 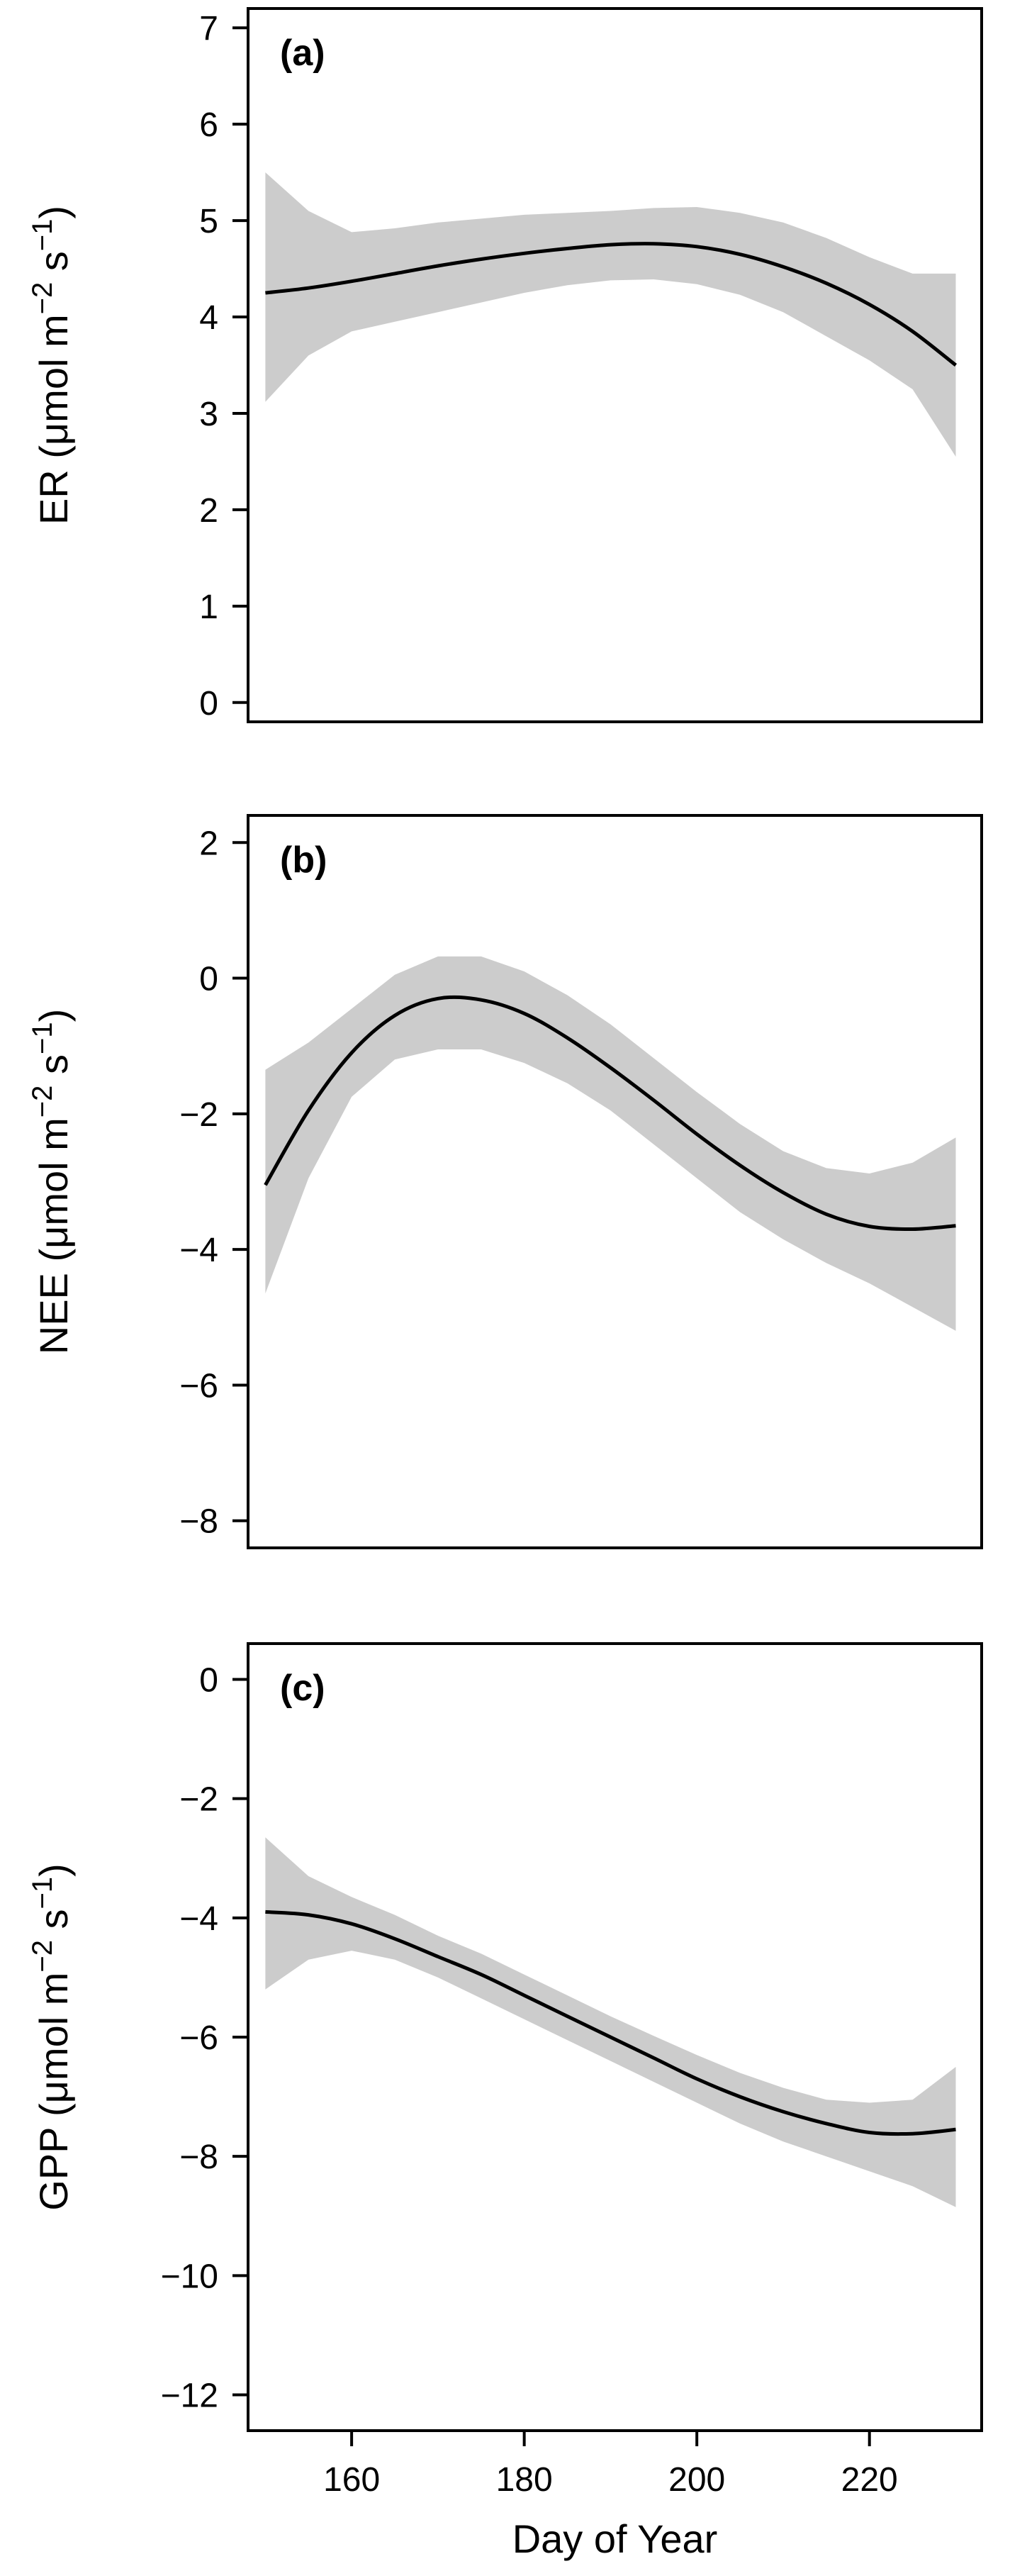 I want to click on x-axis-label: Day of Year, so click(x=615, y=2538).